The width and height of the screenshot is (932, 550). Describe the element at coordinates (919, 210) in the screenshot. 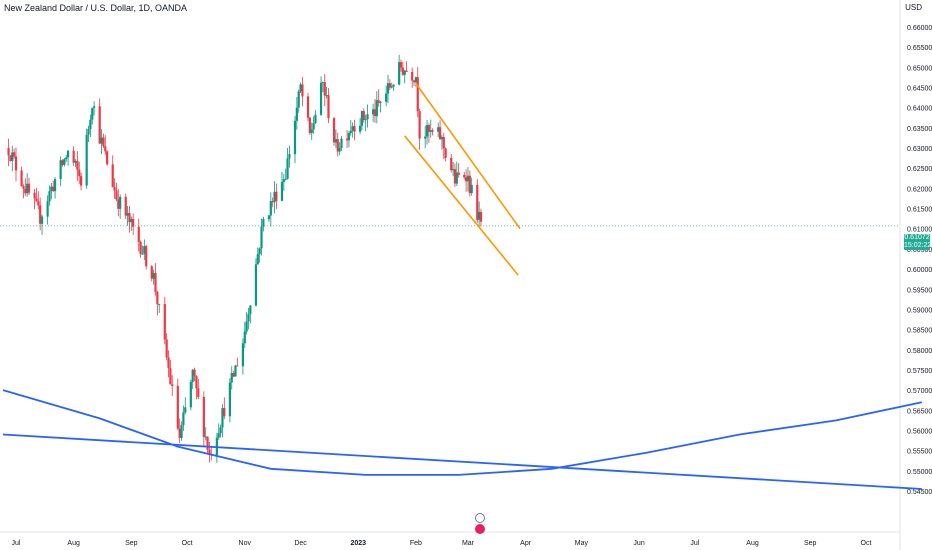

I see `price-tick-label: 0.61500` at that location.